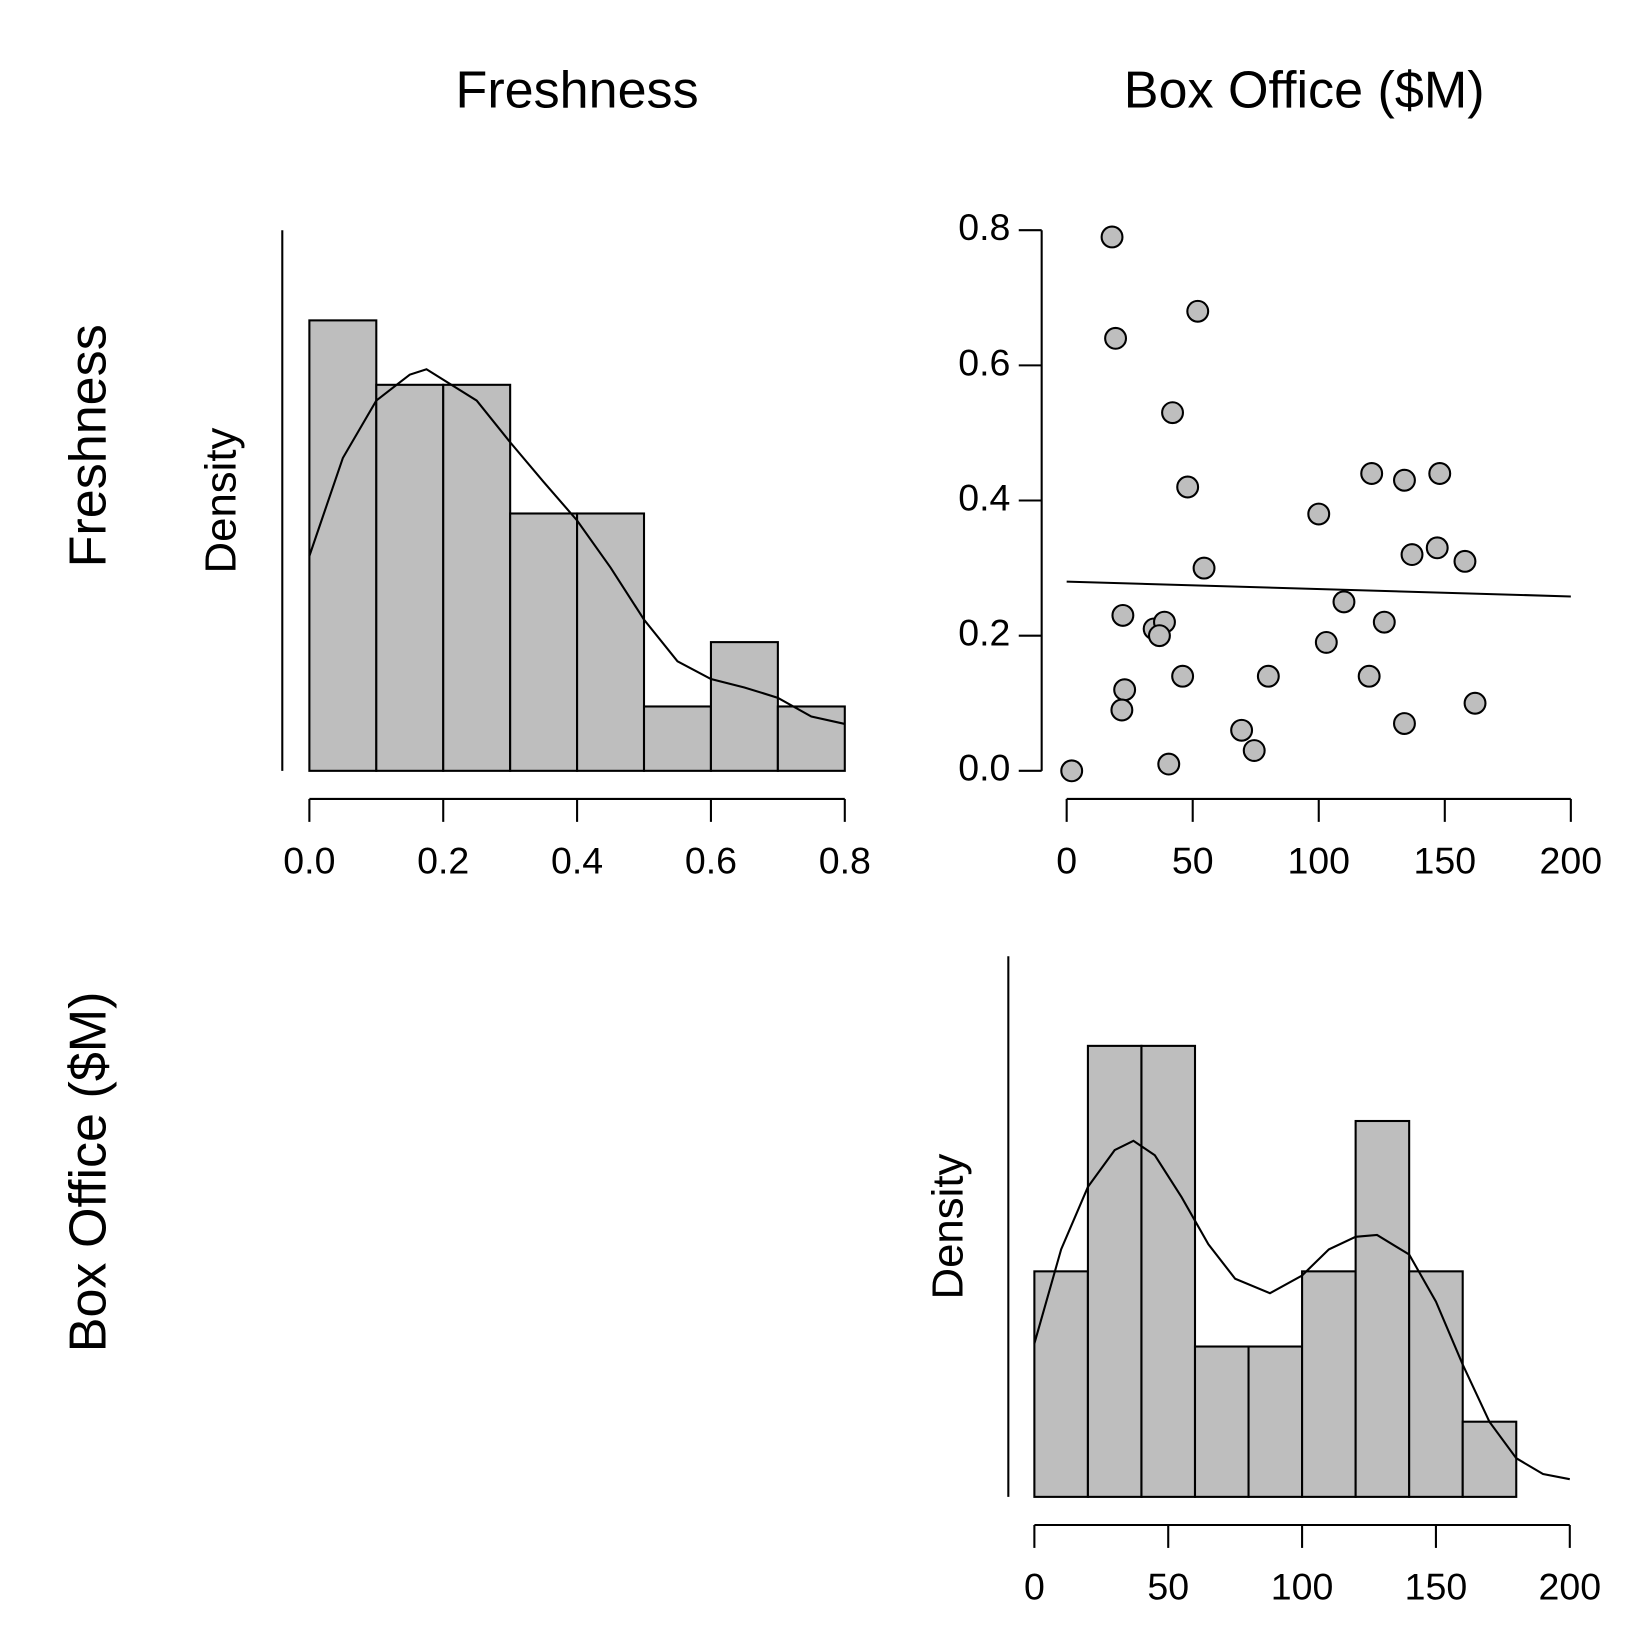  I want to click on y-tick-label: 0.0, so click(984, 768).